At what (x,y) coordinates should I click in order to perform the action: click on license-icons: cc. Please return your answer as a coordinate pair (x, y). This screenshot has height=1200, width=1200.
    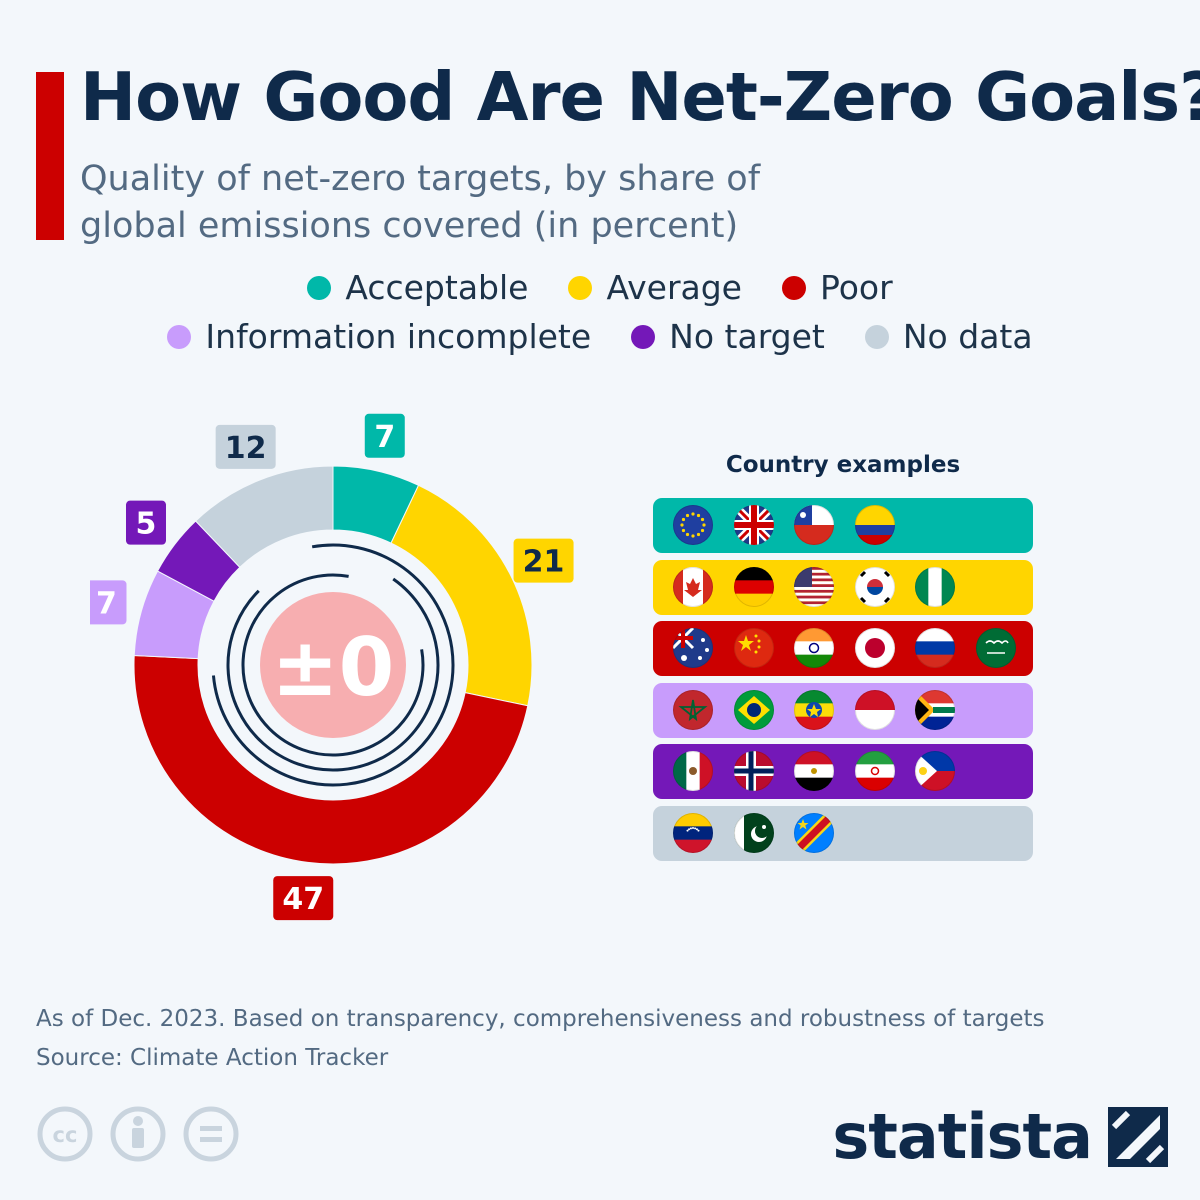
    Looking at the image, I should click on (138, 1134).